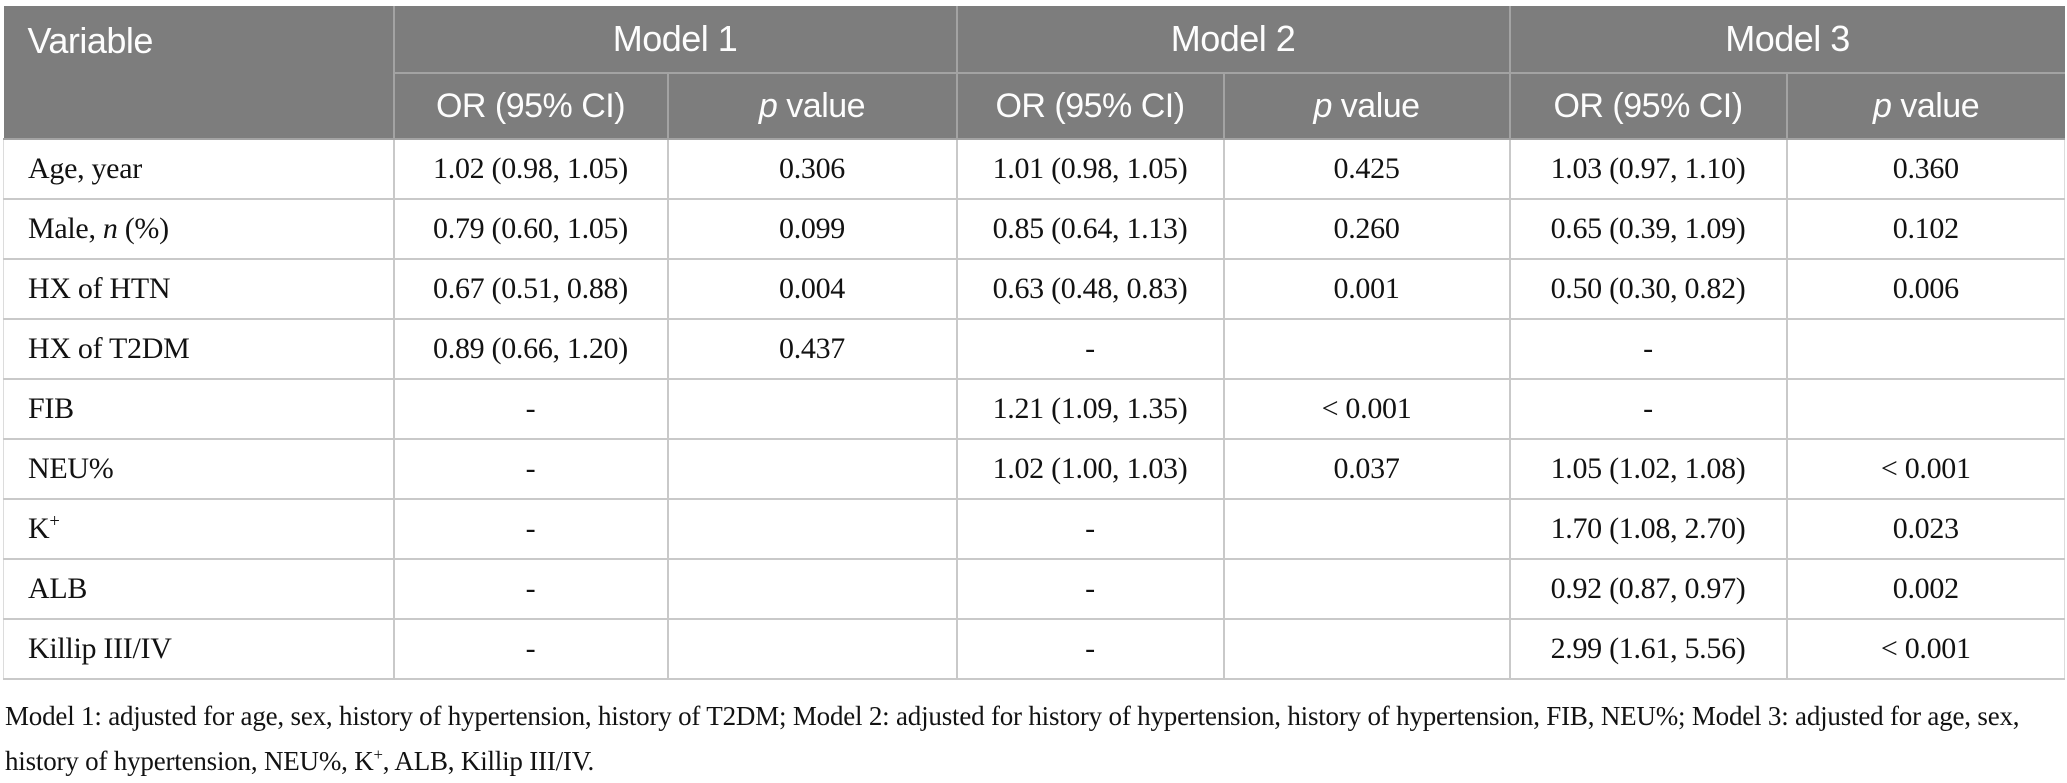 Image resolution: width=2067 pixels, height=783 pixels. I want to click on model-2-p-value-subheader: p value, so click(1366, 106).